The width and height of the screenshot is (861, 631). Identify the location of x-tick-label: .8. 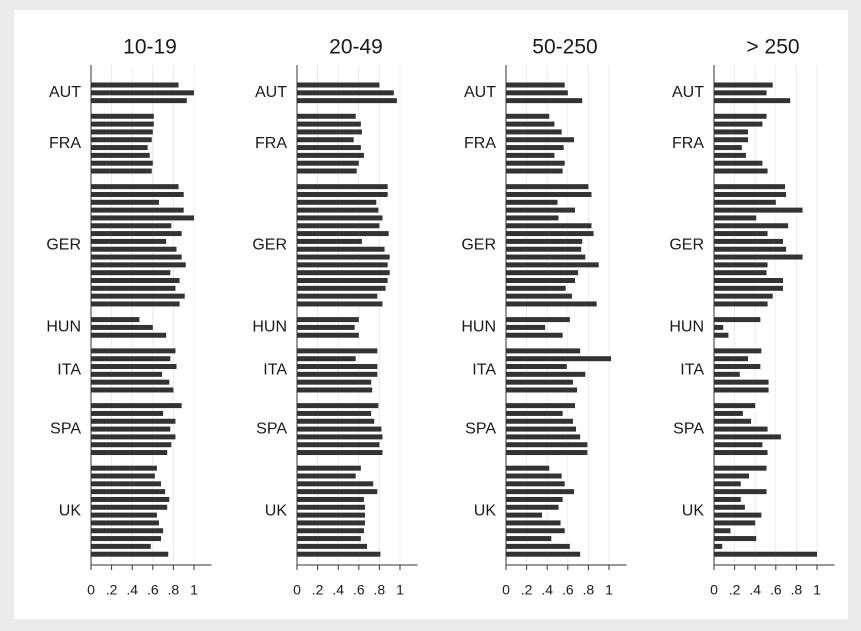
(174, 590).